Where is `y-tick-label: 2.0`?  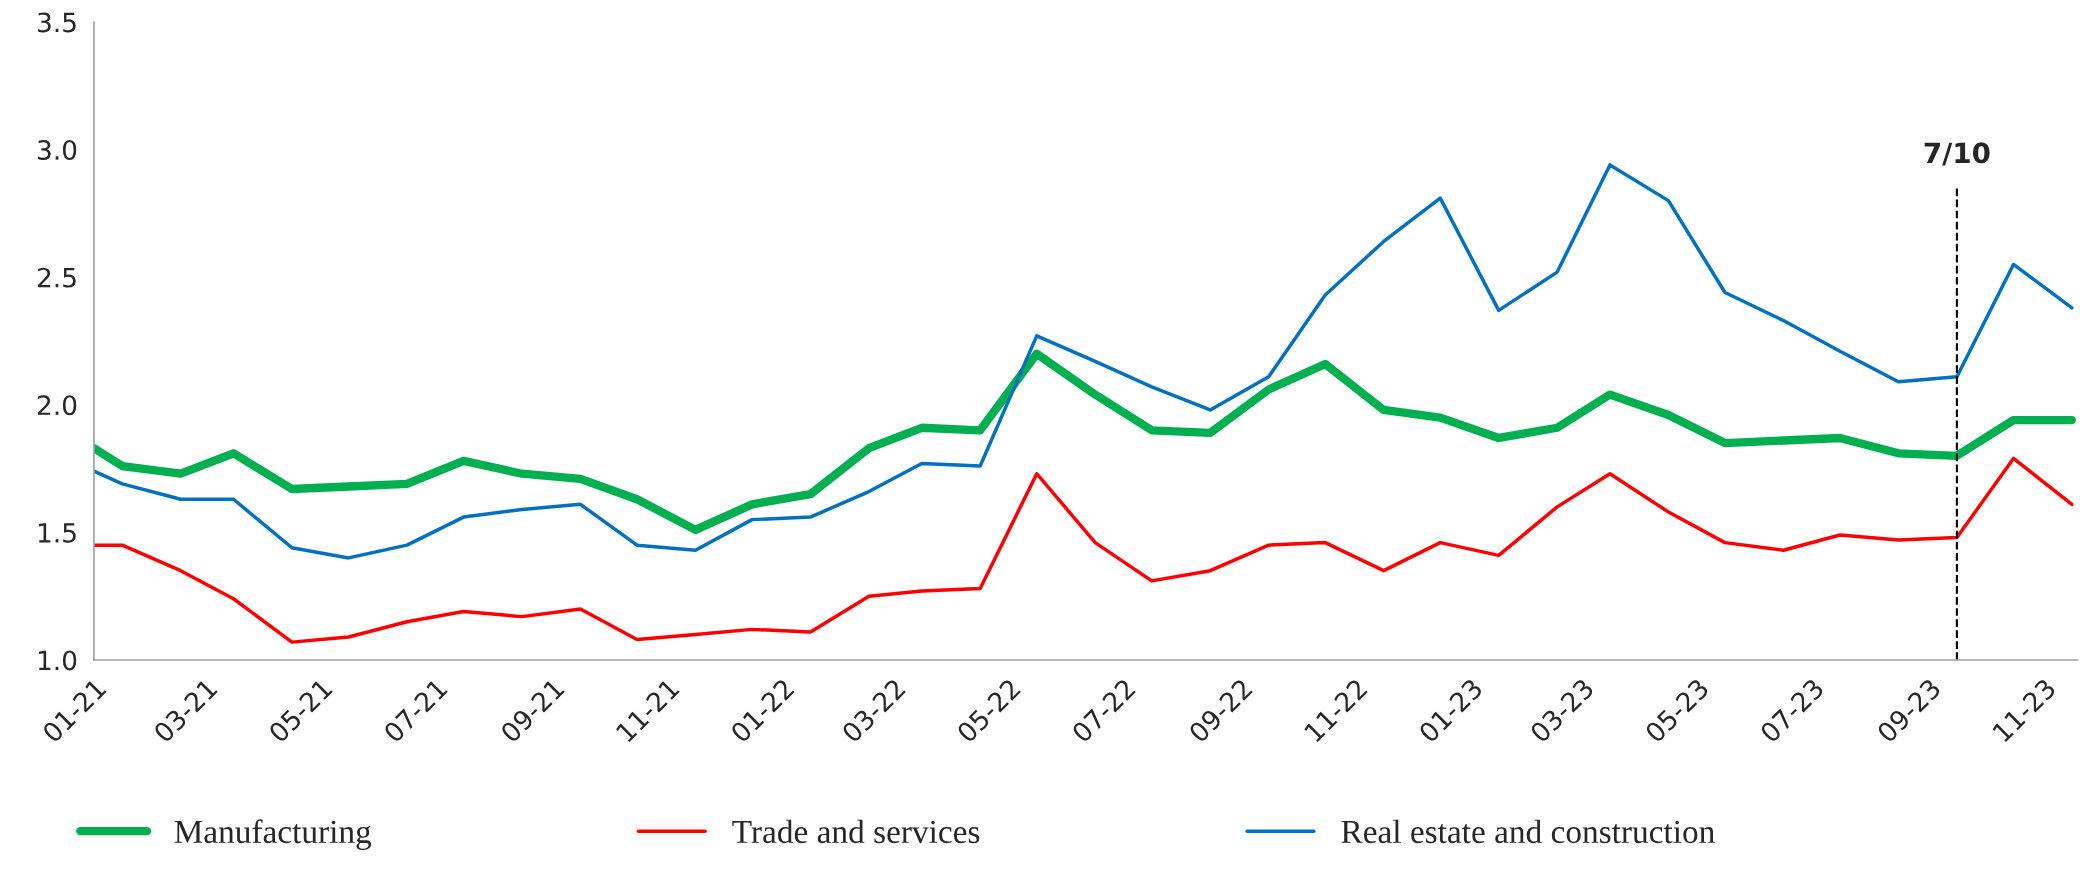 y-tick-label: 2.0 is located at coordinates (57, 405).